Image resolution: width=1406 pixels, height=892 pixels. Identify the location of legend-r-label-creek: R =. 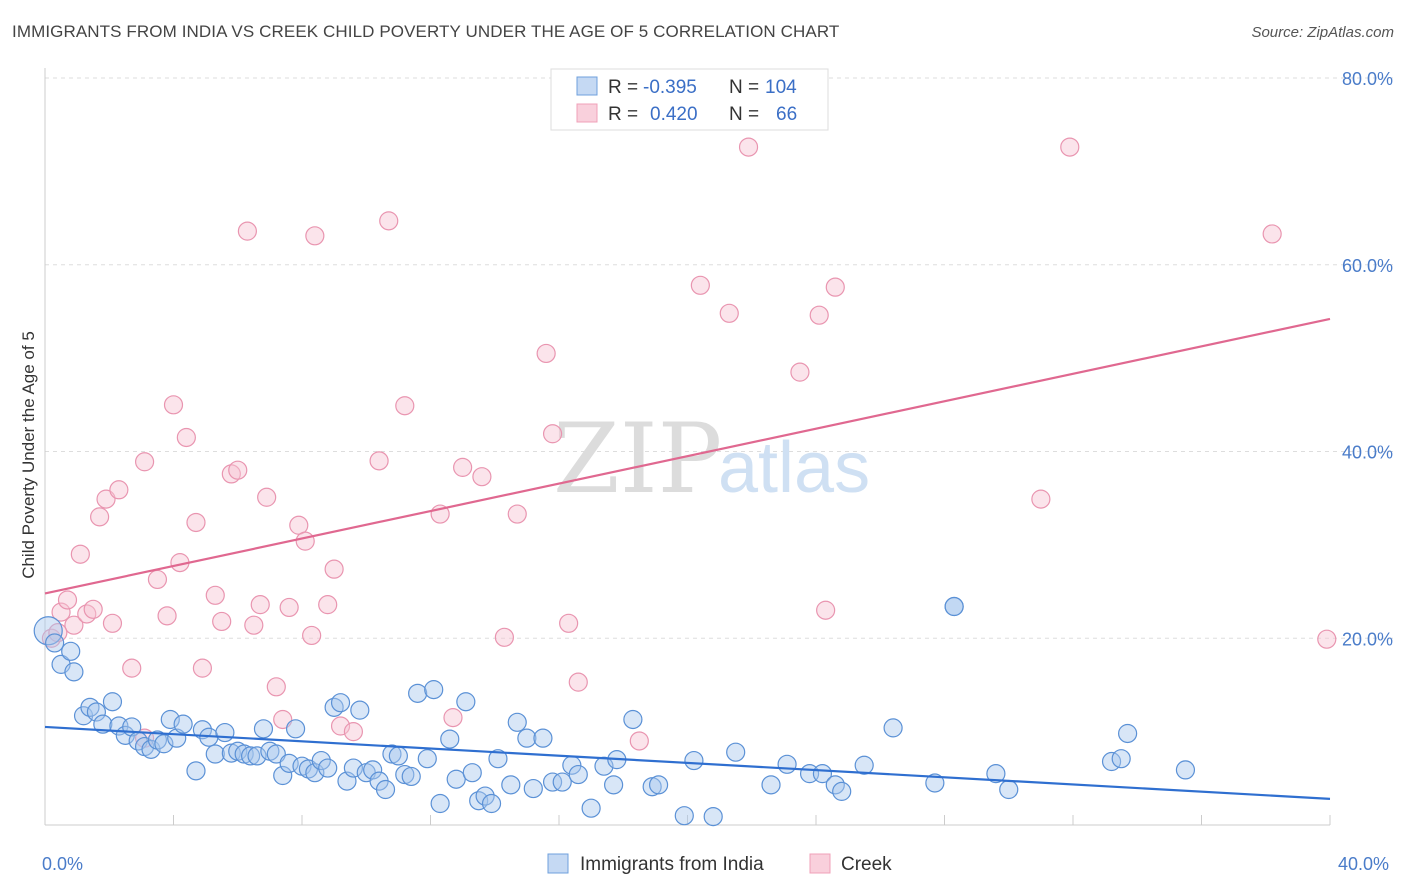
(623, 114).